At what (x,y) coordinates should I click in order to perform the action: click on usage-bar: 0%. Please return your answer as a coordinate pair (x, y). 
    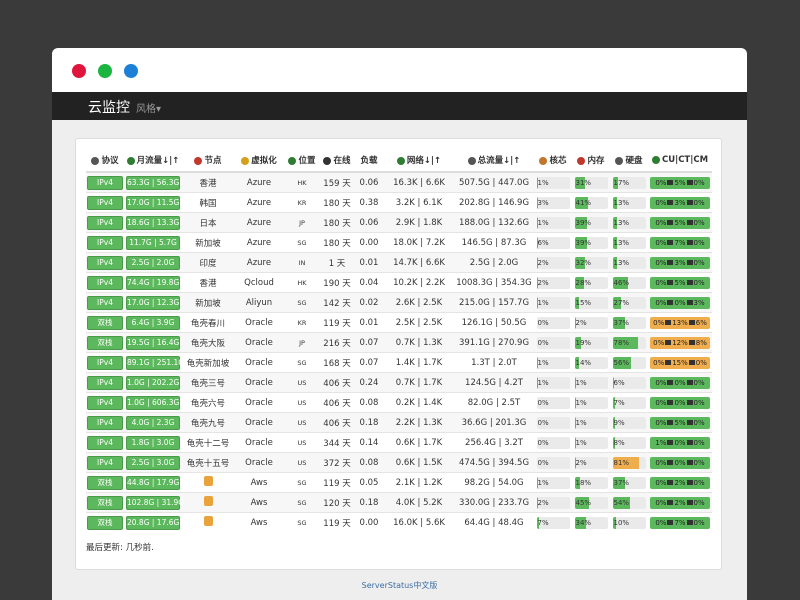
    Looking at the image, I should click on (553, 402).